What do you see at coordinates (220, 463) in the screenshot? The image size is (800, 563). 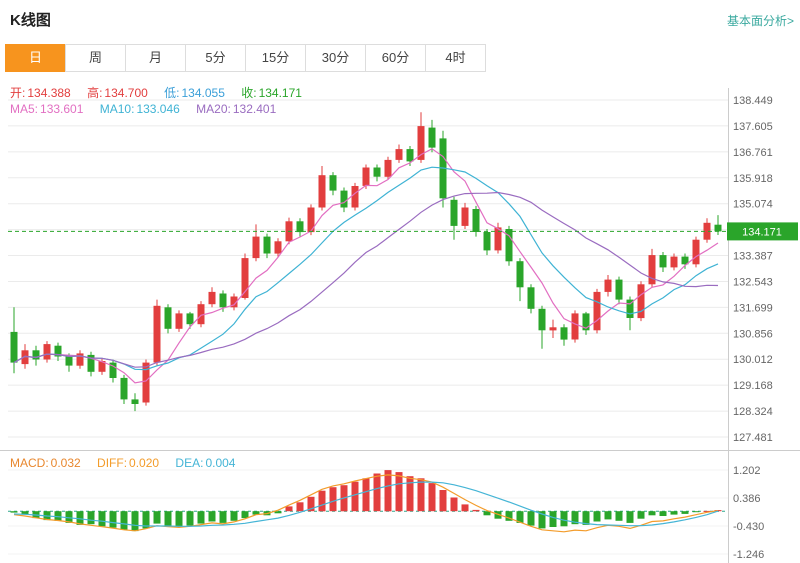 I see `dea-value: 0.004` at bounding box center [220, 463].